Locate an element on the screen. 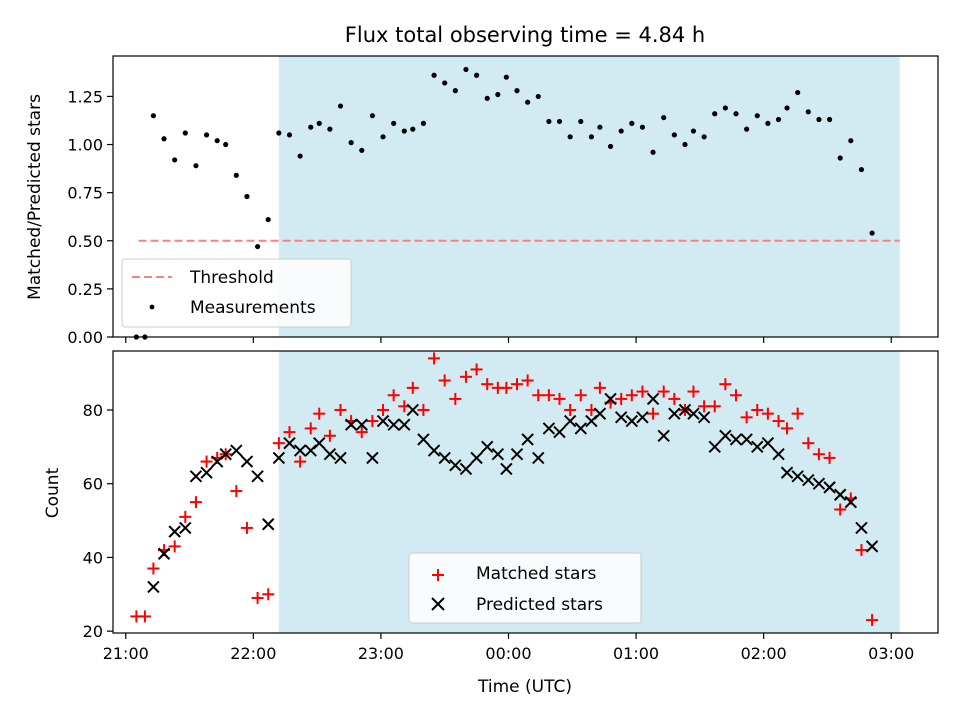  count-y-axis-label: Count is located at coordinates (53, 492).